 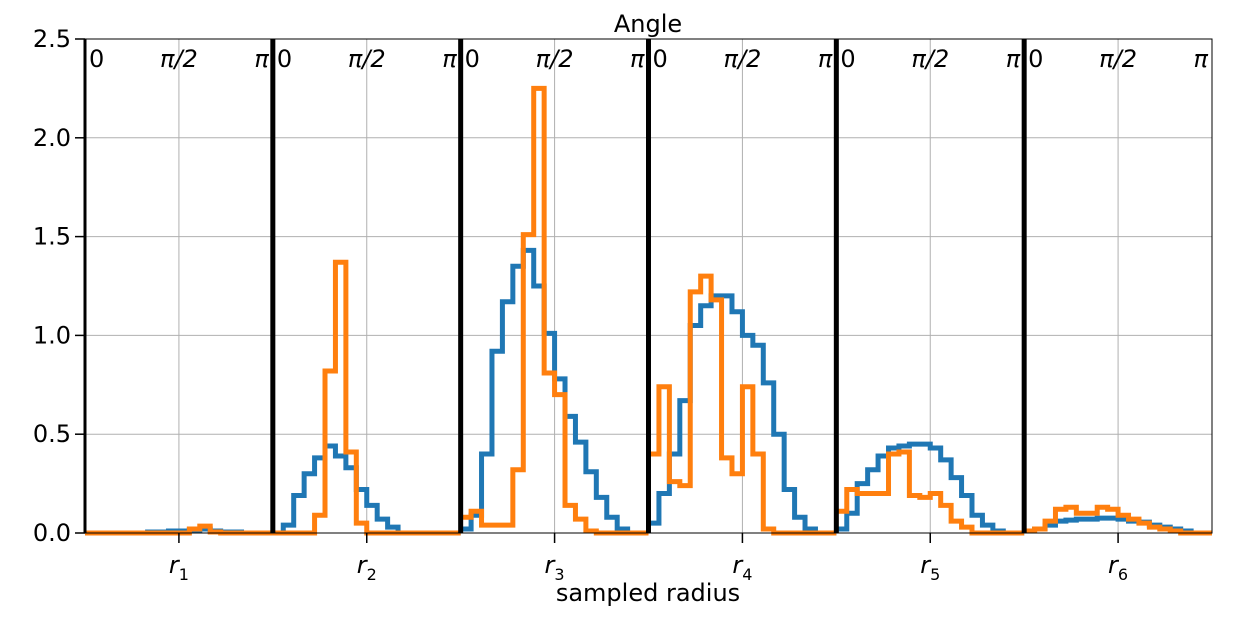 I want to click on radius-label-6: r6, so click(x=1118, y=567).